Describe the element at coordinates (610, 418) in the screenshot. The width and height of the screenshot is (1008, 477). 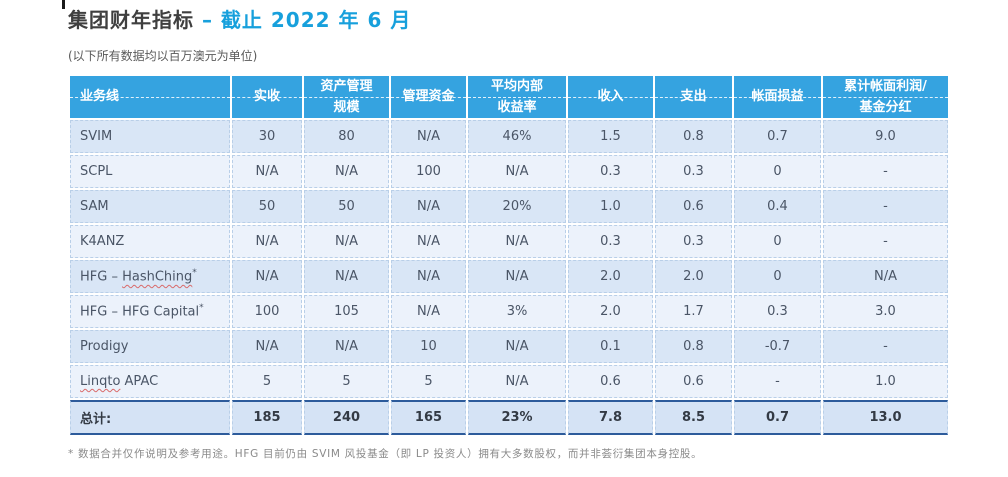
I see `total-cell-revenue: 7.8` at that location.